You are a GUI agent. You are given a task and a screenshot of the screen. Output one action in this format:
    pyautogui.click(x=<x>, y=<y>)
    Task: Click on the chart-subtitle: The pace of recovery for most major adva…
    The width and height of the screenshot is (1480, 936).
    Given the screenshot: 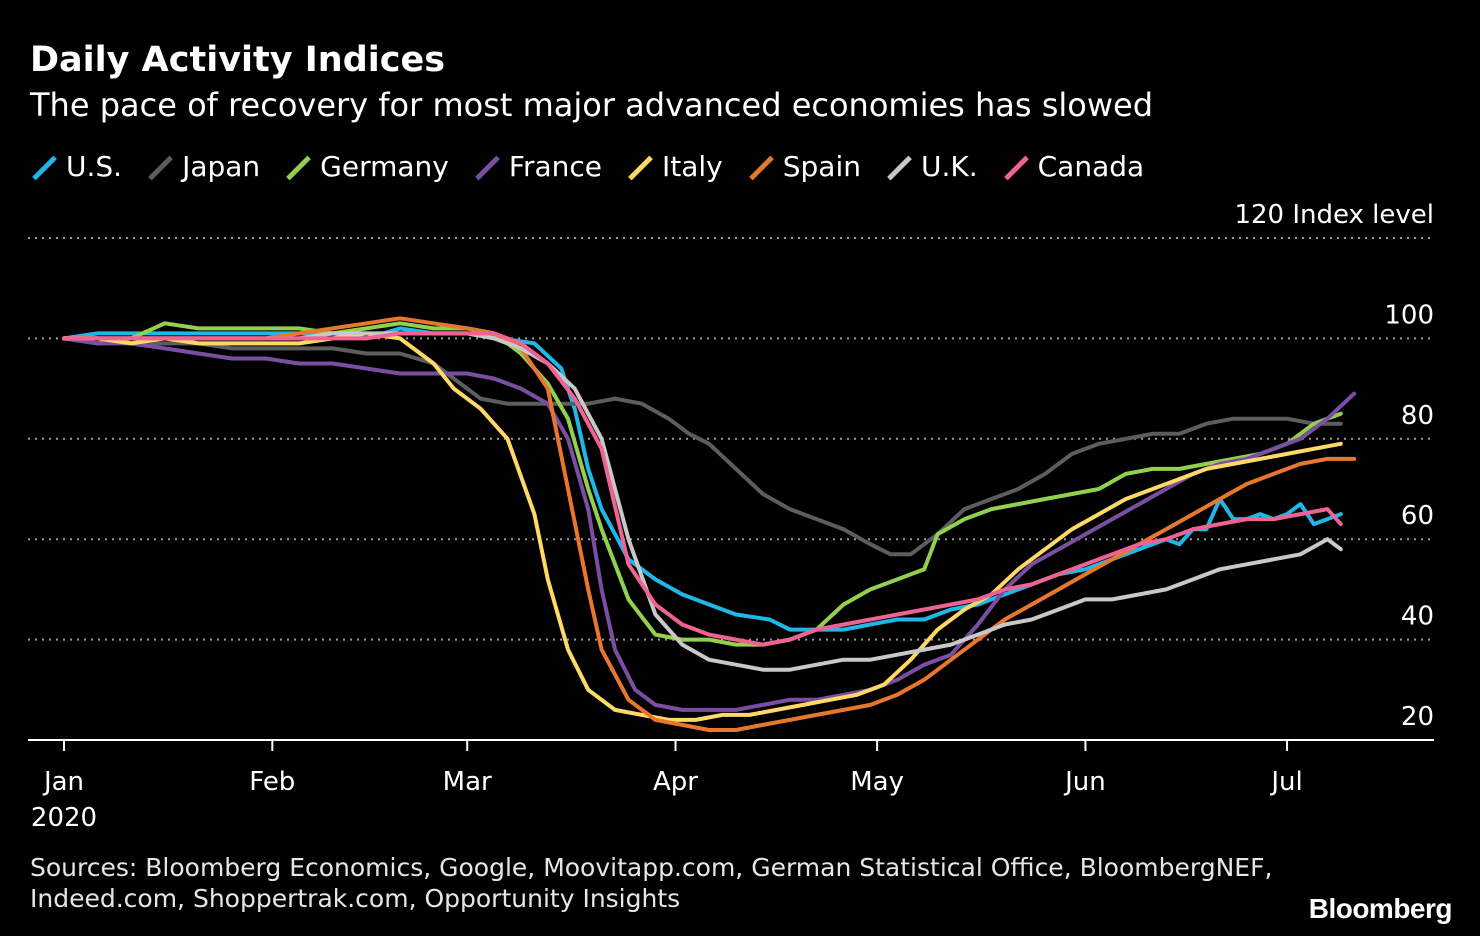 What is the action you would take?
    pyautogui.click(x=592, y=105)
    